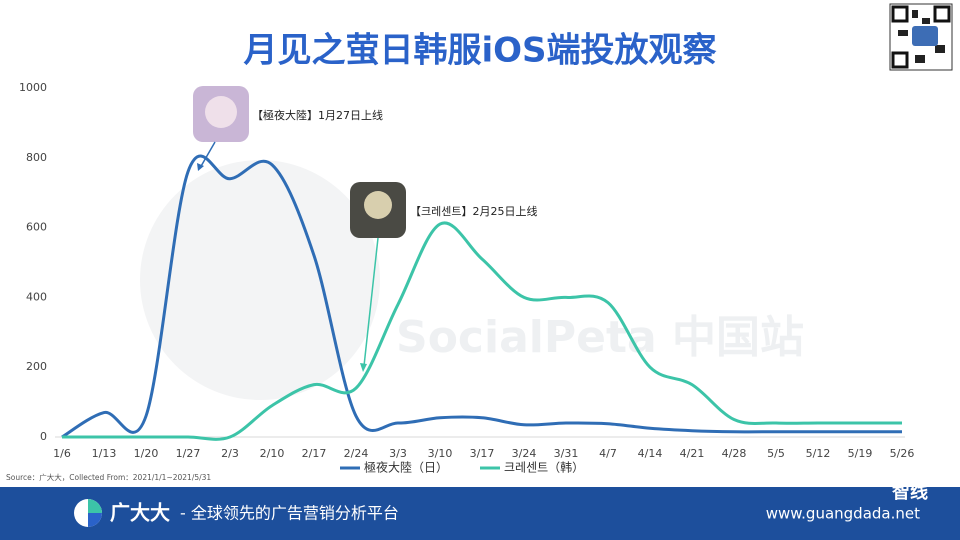  Describe the element at coordinates (843, 514) in the screenshot. I see `url: www.guangdada.net` at that location.